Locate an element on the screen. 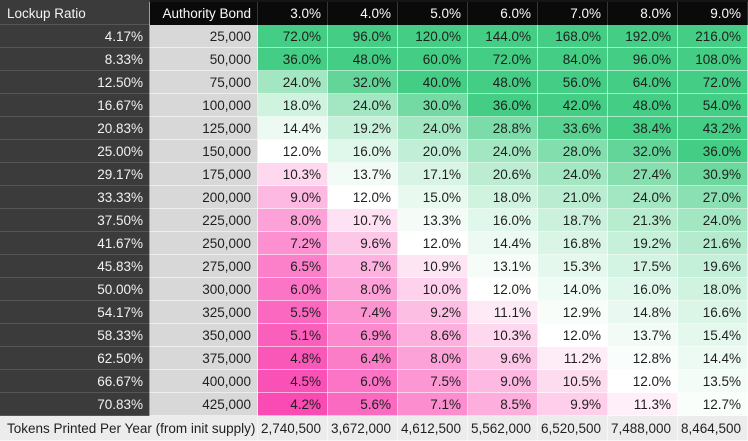 The width and height of the screenshot is (748, 441). authority-bond-cell: 100,000 is located at coordinates (204, 105).